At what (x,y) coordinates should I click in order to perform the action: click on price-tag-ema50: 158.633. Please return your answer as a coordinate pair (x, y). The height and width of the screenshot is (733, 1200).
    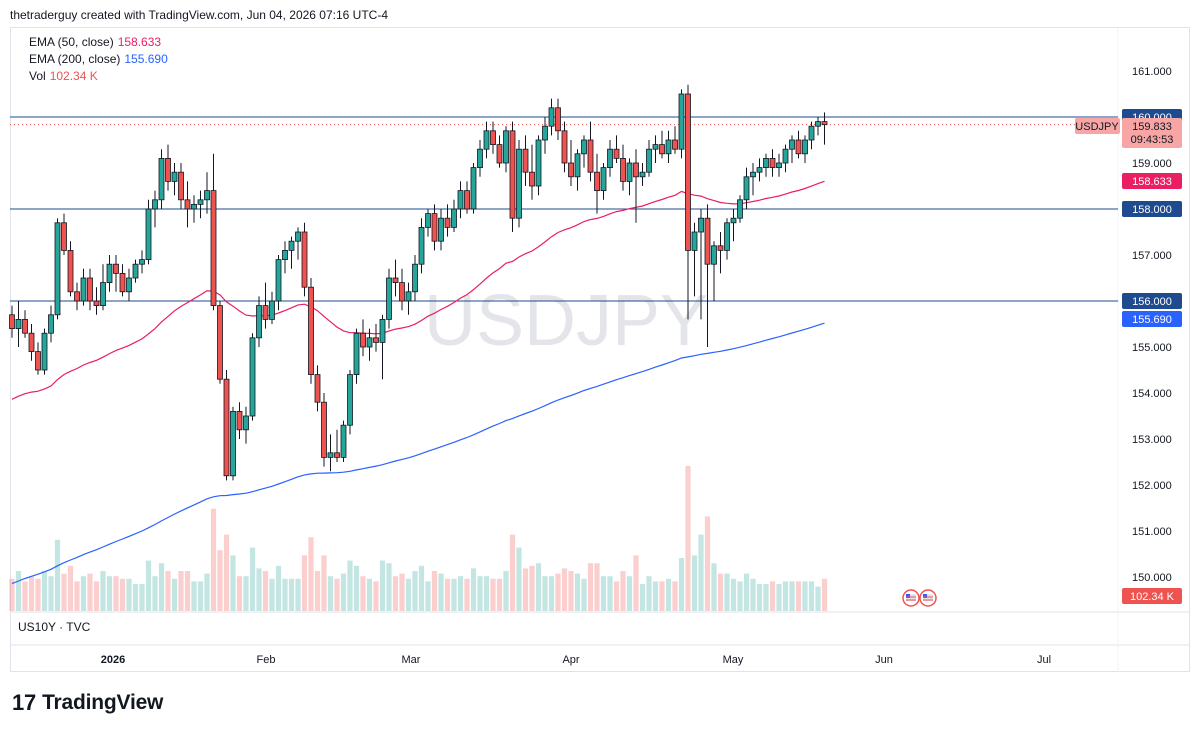
    Looking at the image, I should click on (1152, 182).